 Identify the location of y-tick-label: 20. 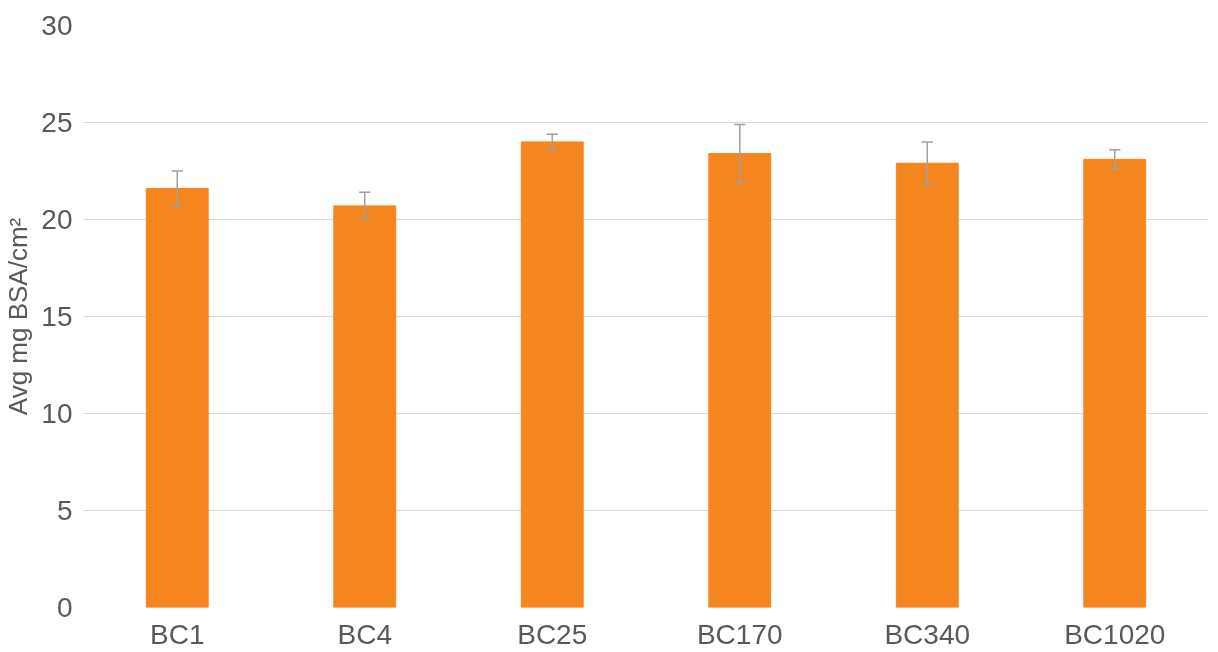
(57, 219).